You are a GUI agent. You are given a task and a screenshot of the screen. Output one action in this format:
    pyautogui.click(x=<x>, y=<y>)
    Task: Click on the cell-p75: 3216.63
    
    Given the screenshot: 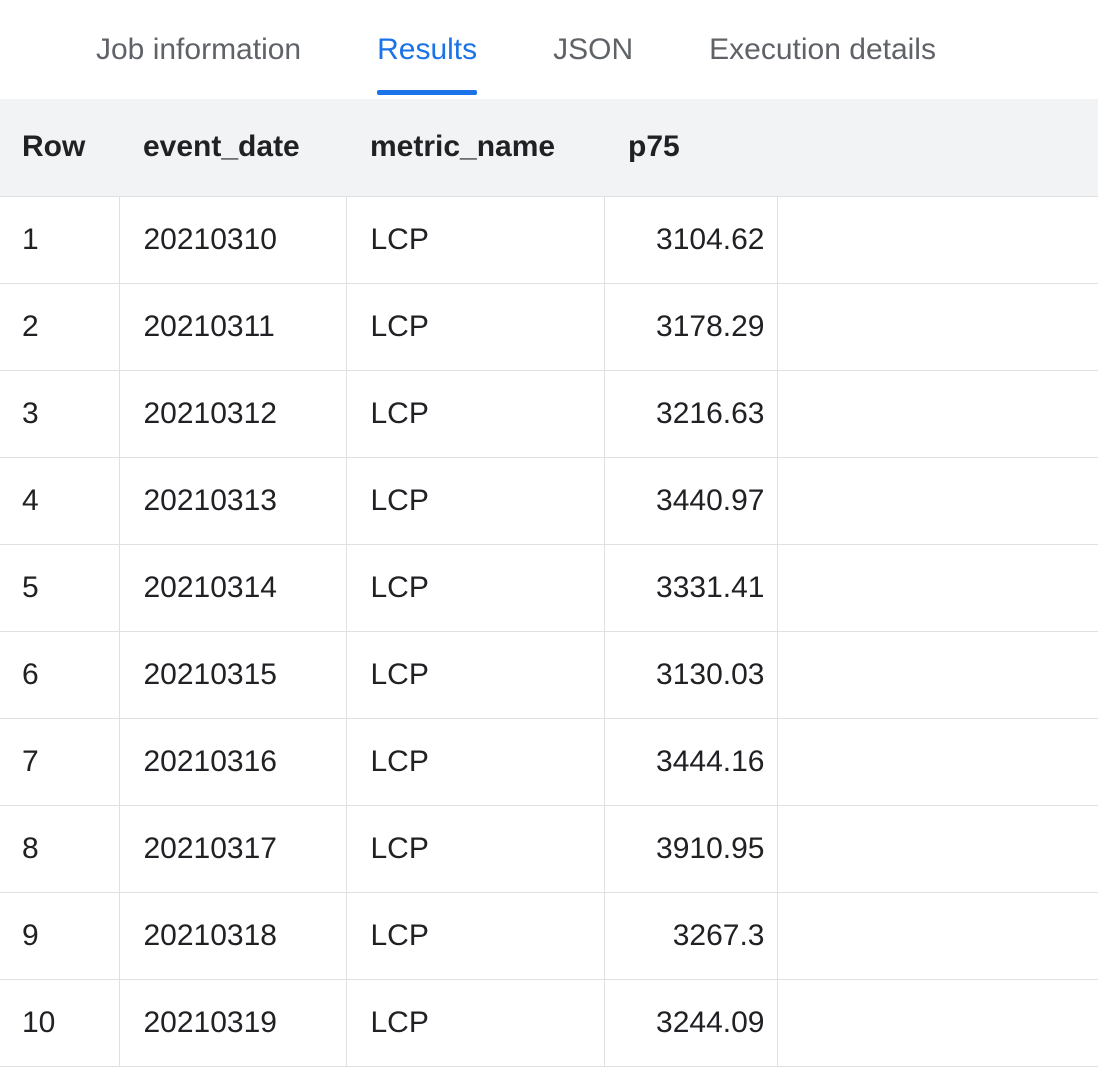 What is the action you would take?
    pyautogui.click(x=691, y=414)
    